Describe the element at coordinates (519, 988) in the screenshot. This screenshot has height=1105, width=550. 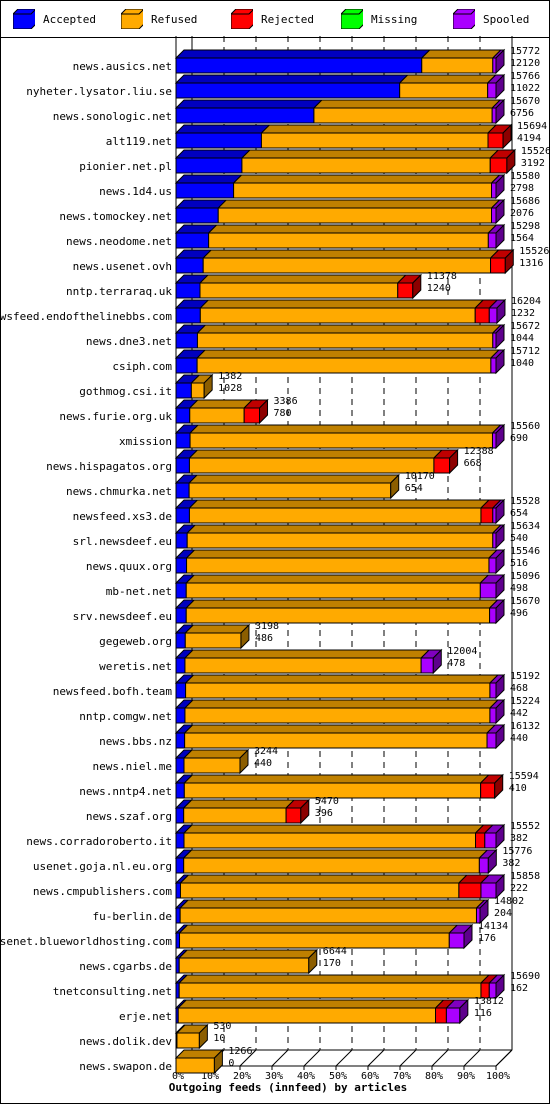
I see `accepted-count-label: 162` at that location.